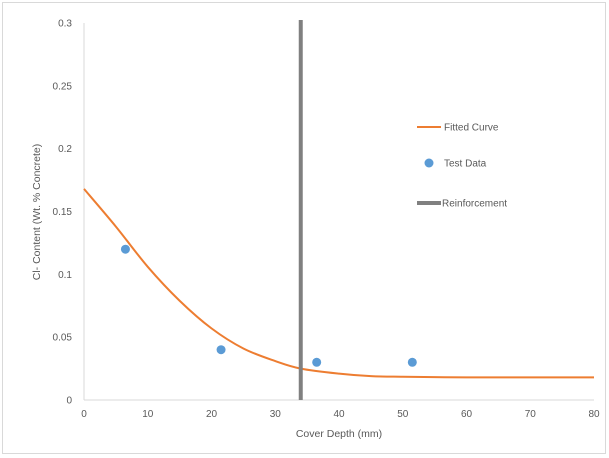 The height and width of the screenshot is (458, 609). I want to click on legend-label-test-data: Test Data, so click(465, 164).